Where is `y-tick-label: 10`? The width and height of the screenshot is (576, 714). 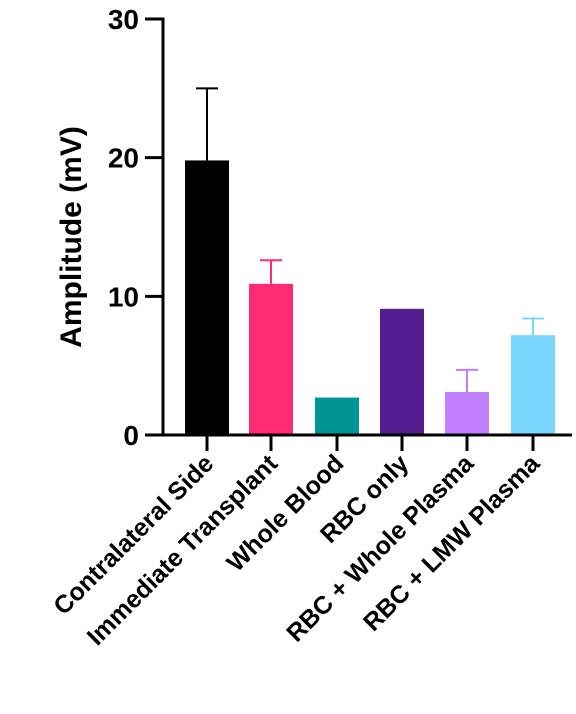
y-tick-label: 10 is located at coordinates (123, 296).